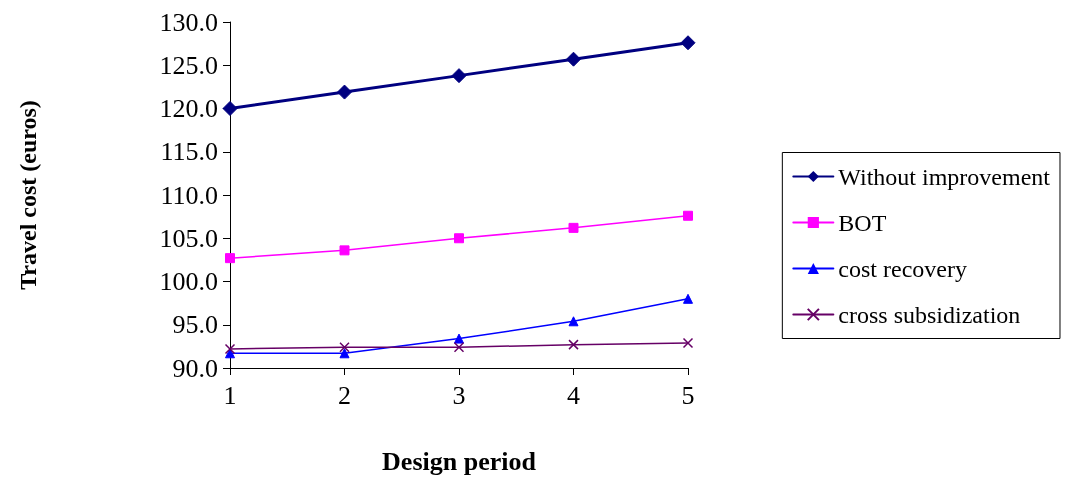  I want to click on legend-label: cost recovery, so click(902, 268).